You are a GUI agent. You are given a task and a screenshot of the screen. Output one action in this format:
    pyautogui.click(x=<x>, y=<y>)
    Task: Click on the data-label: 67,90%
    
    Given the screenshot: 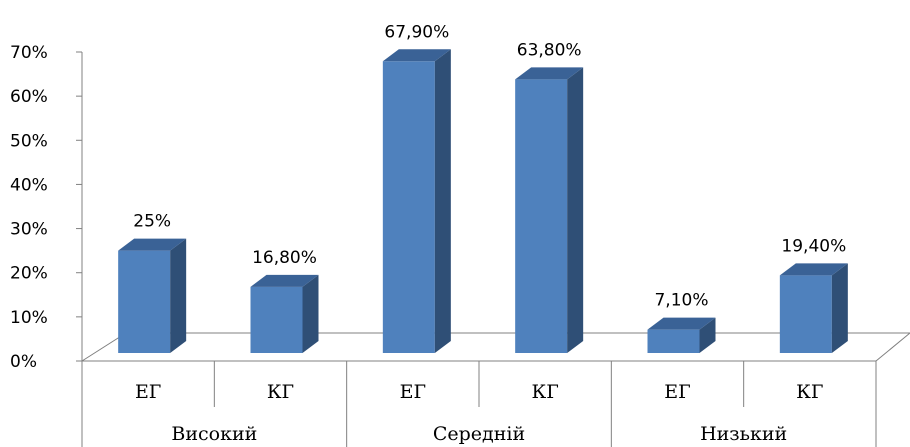 What is the action you would take?
    pyautogui.click(x=416, y=32)
    